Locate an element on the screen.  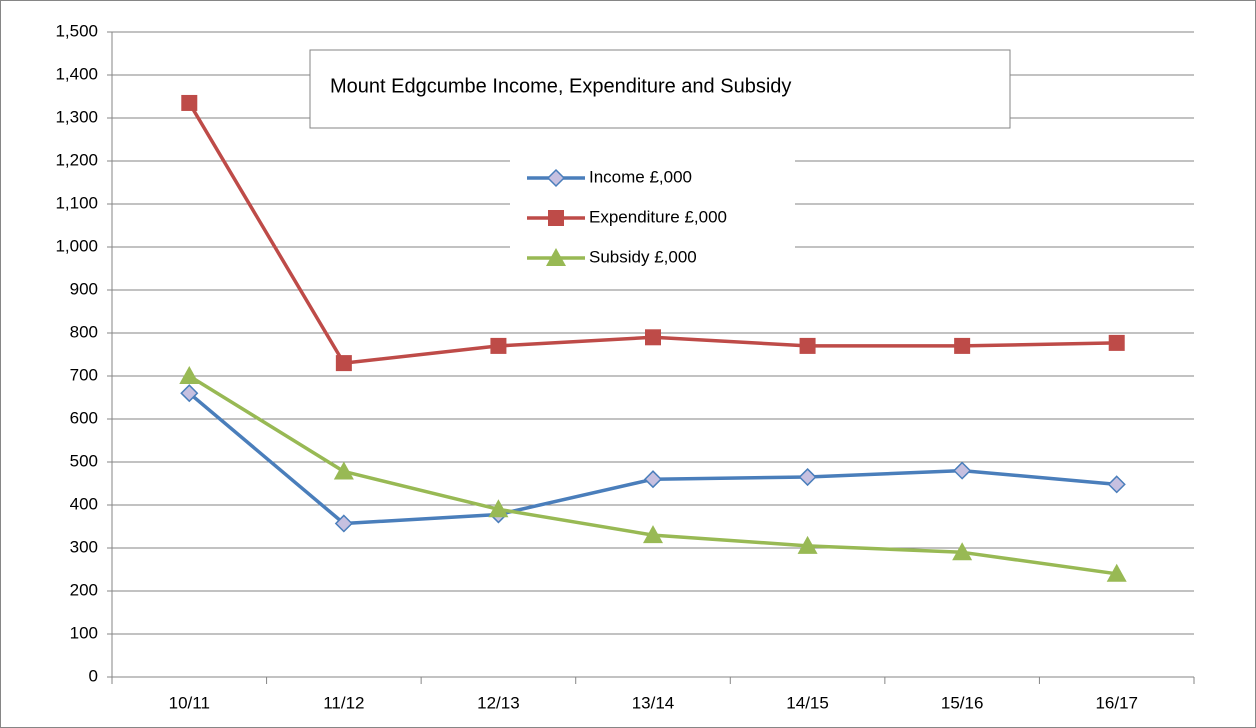
y-tick-label: 1,400 is located at coordinates (76, 73).